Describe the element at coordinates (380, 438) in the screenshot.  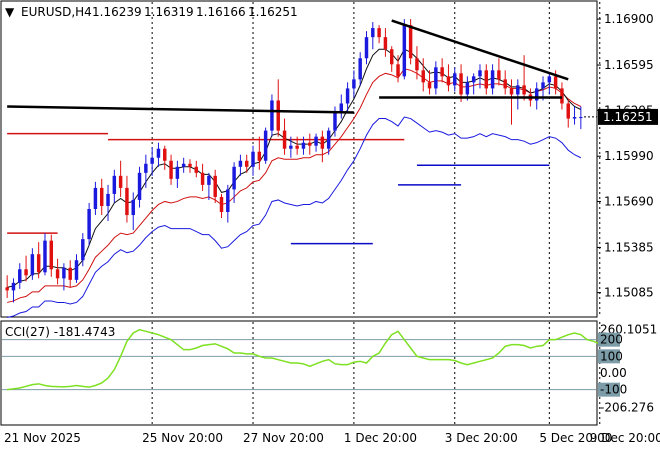
I see `time-tick-label: 1 Dec 20:00` at that location.